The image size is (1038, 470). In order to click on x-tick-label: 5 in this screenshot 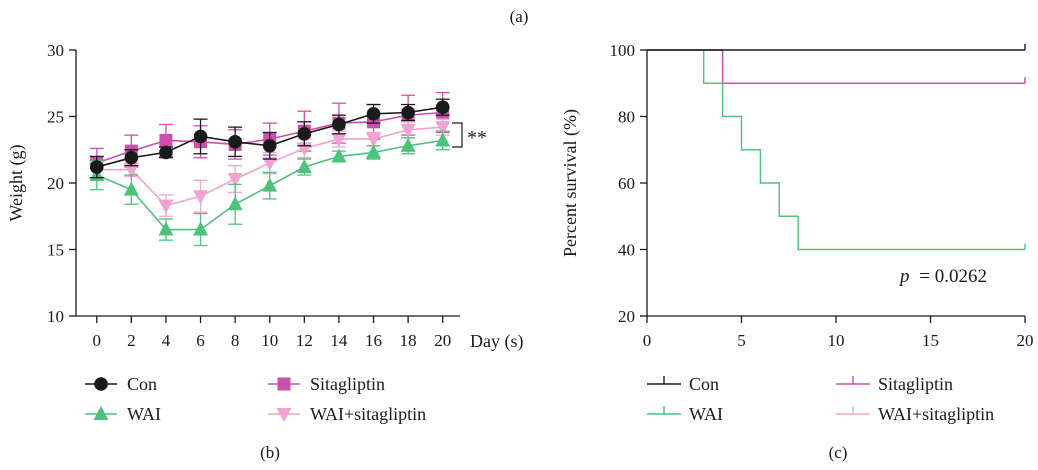, I will do `click(741, 340)`.